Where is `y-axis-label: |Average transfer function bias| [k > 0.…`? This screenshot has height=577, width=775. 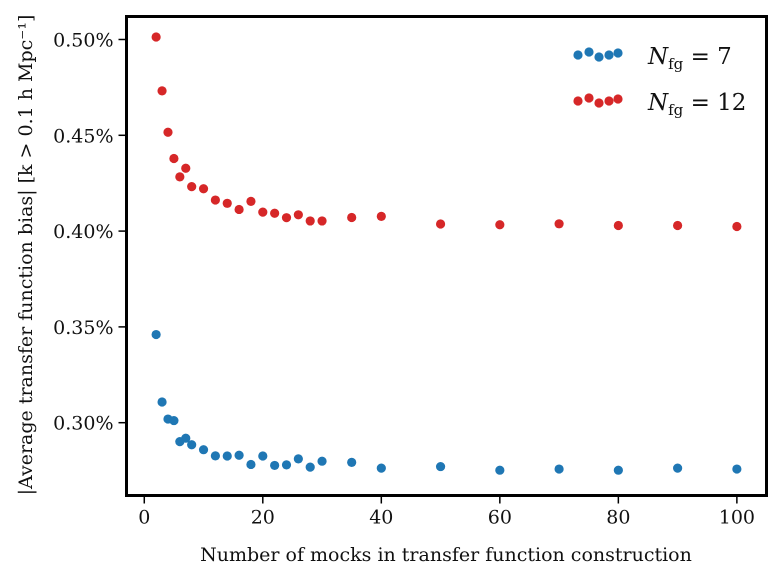 y-axis-label: |Average transfer function bias| [k > 0.… is located at coordinates (26, 255).